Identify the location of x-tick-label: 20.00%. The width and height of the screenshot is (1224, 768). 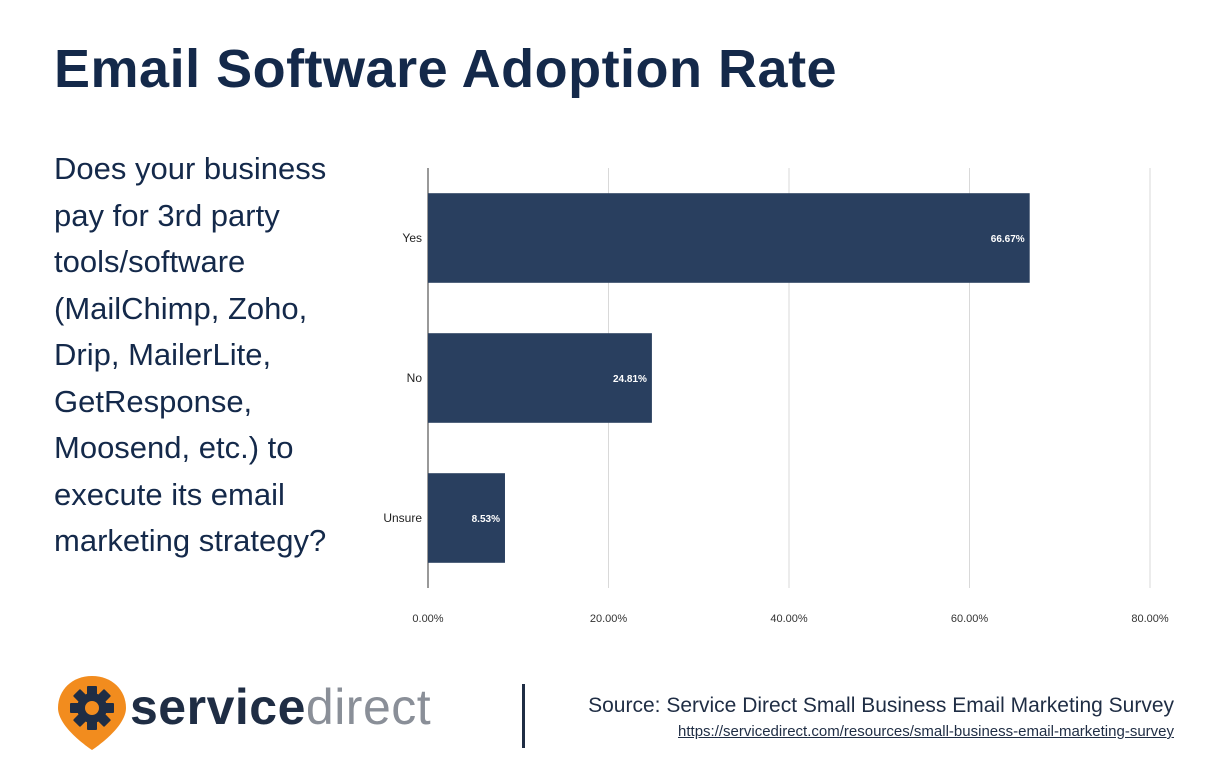
(609, 619).